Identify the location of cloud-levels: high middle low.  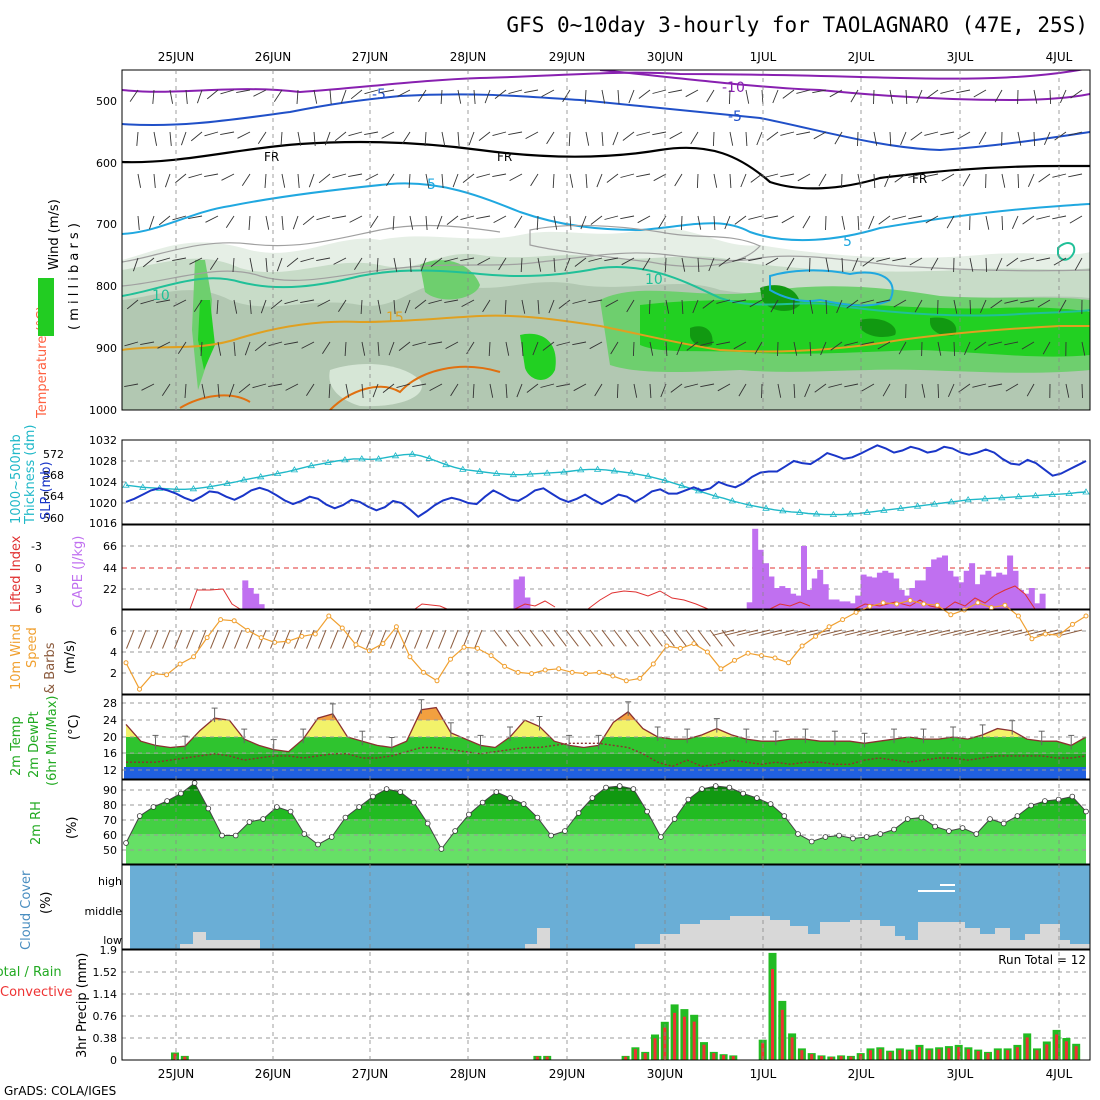
(103, 911).